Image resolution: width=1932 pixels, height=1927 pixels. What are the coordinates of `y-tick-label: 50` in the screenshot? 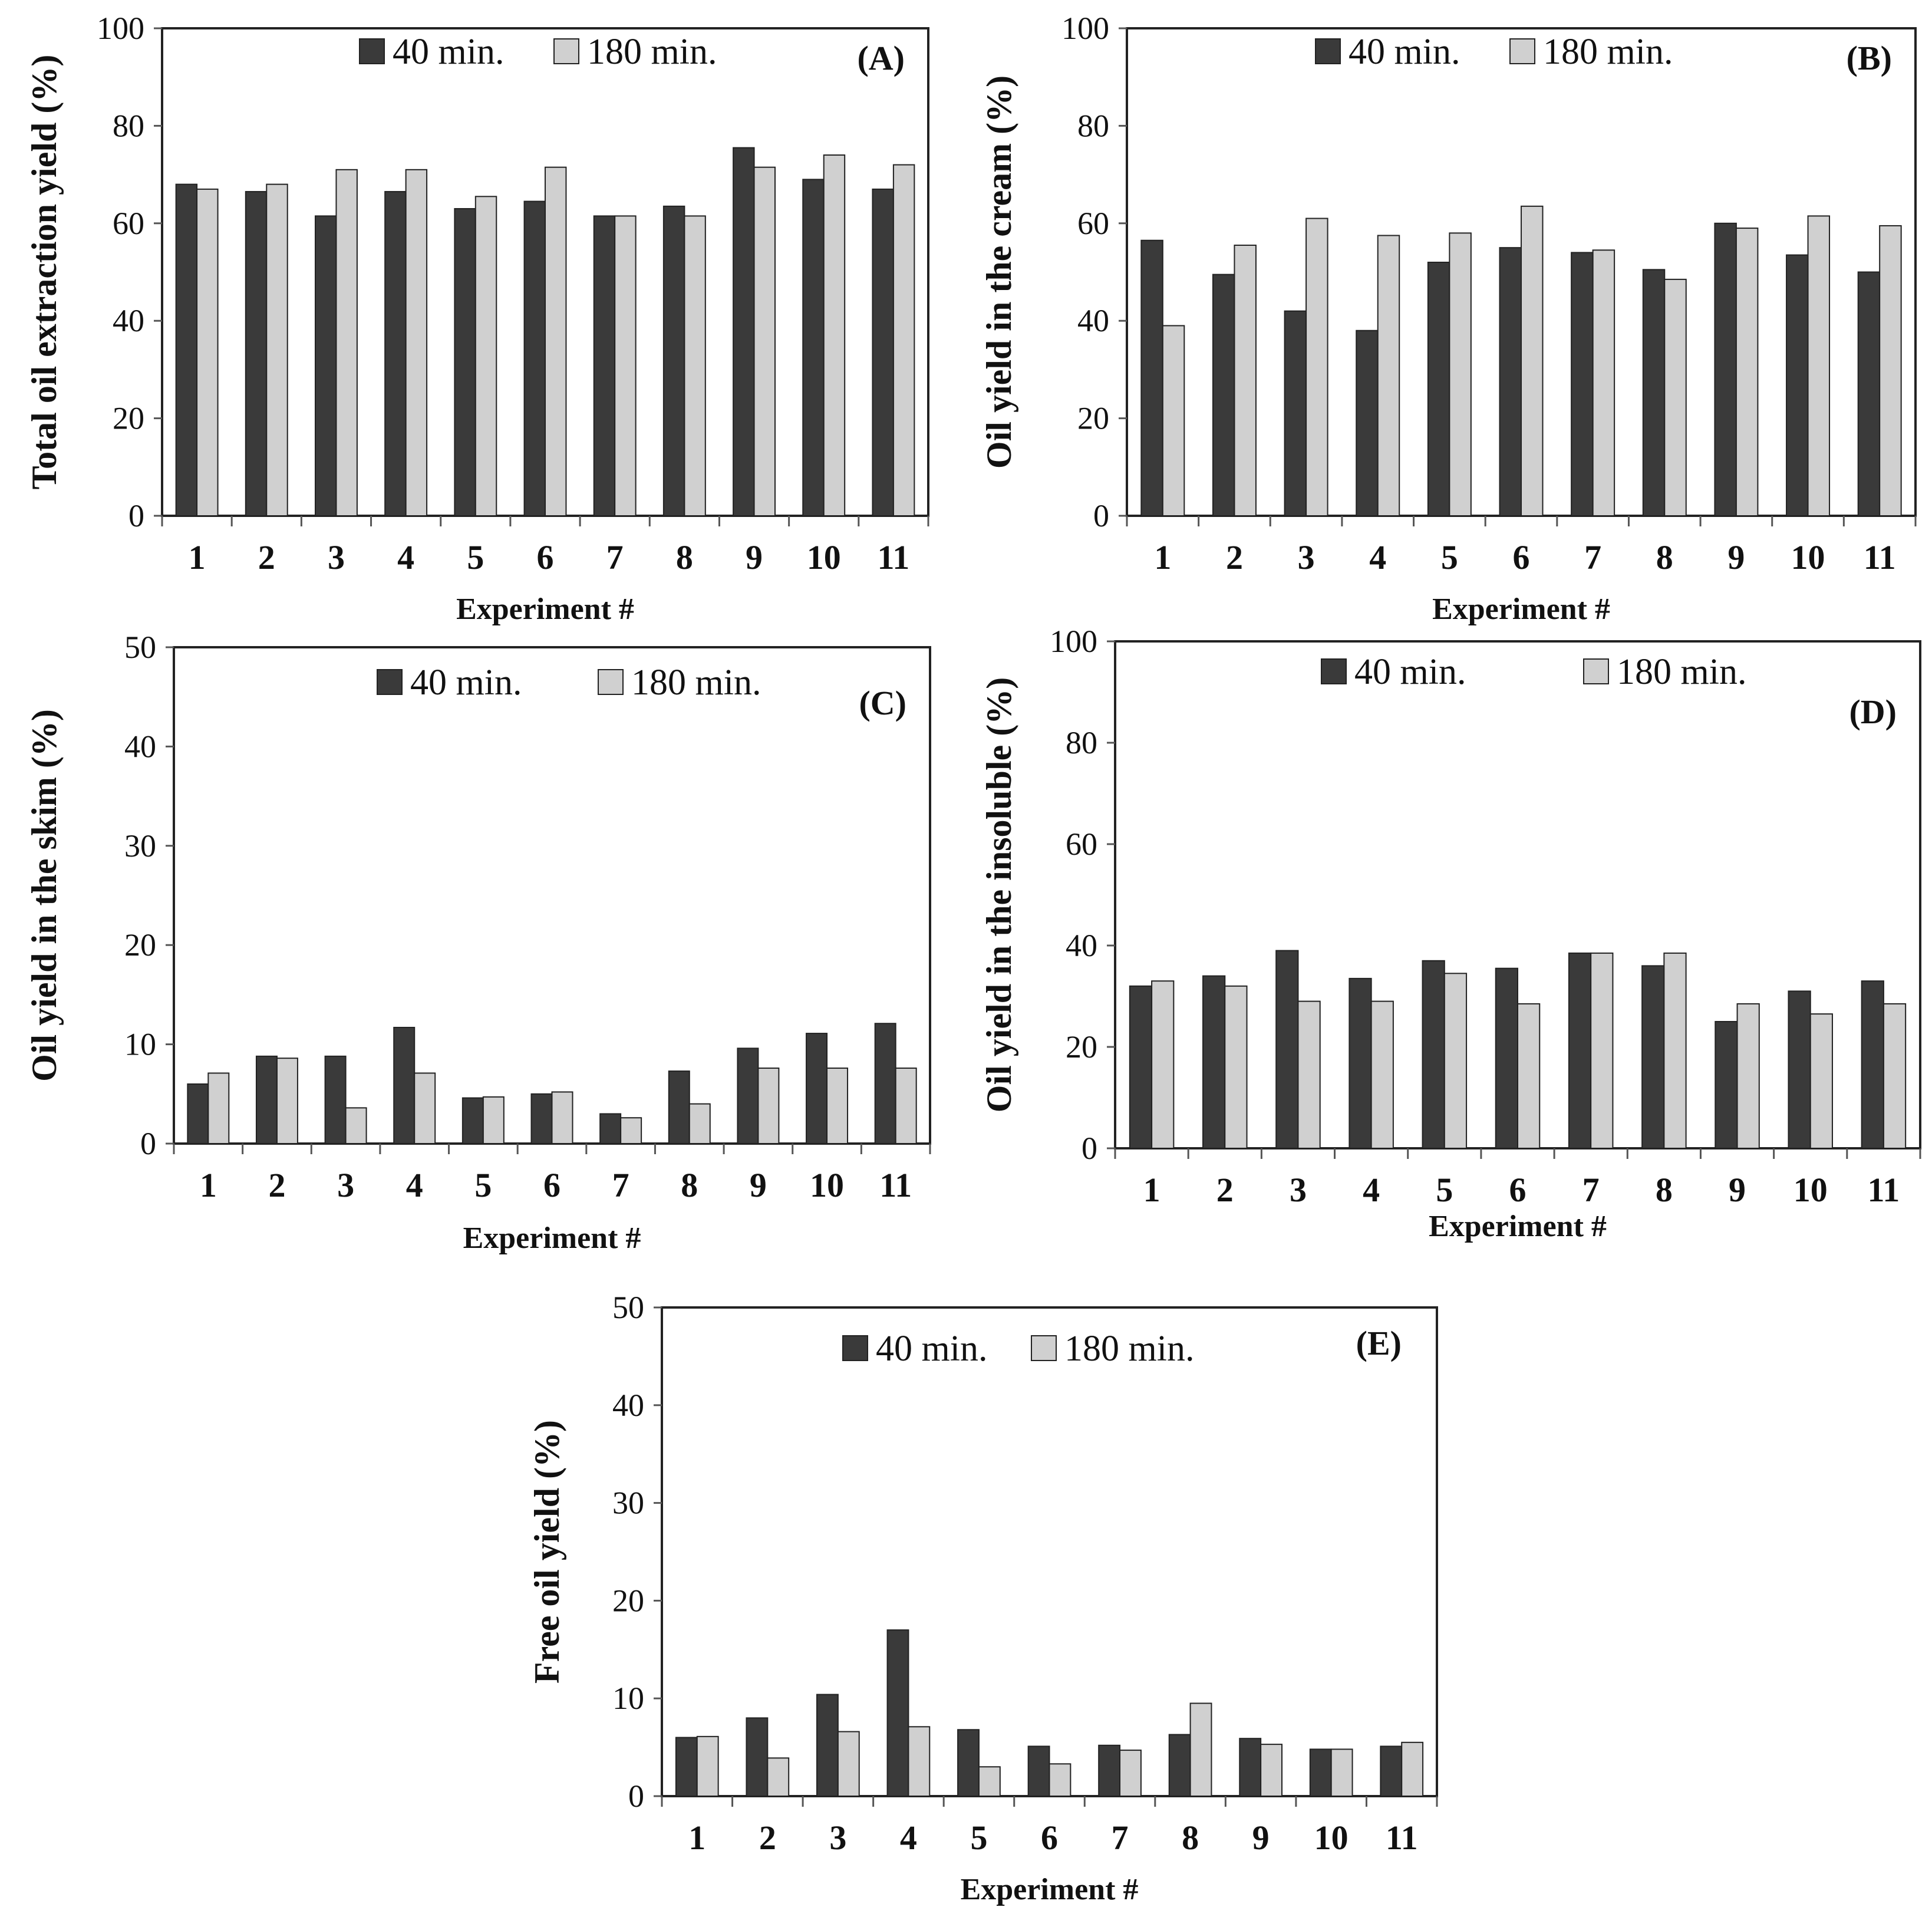 It's located at (628, 1307).